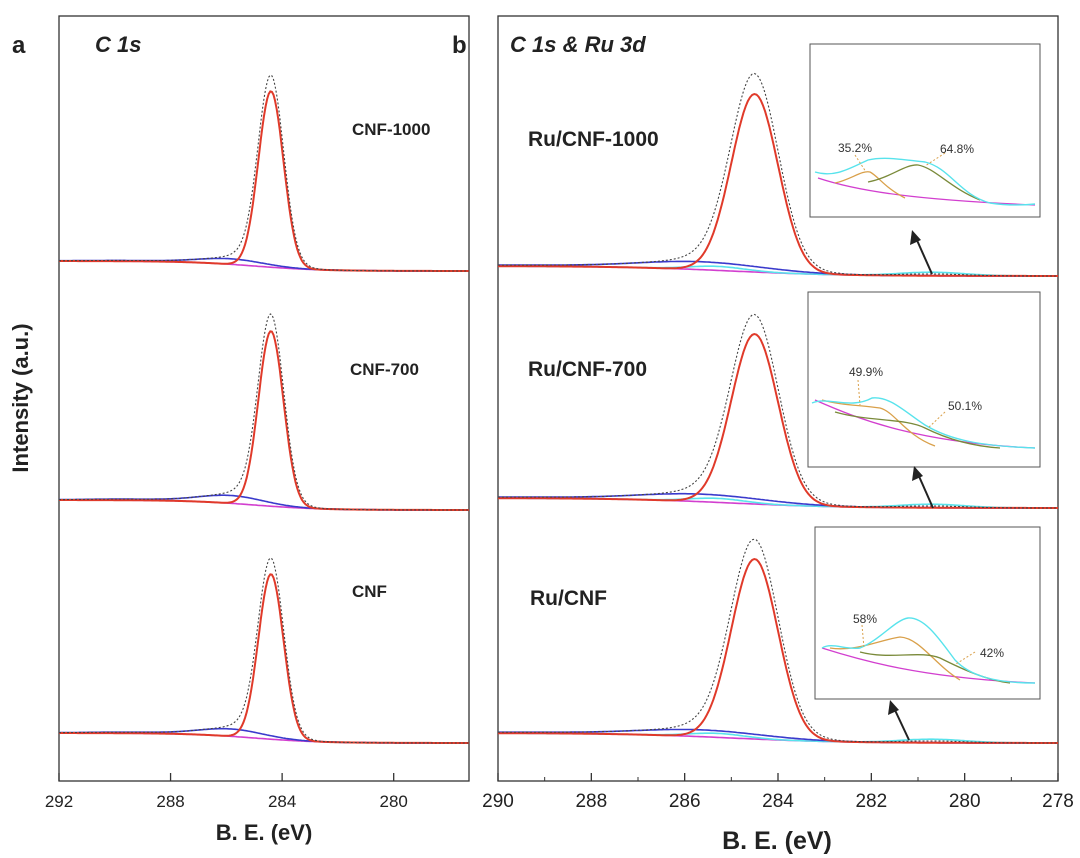 This screenshot has height=858, width=1080. I want to click on inset-ru-cnf-1000: 35.2% 64.8%, so click(925, 130).